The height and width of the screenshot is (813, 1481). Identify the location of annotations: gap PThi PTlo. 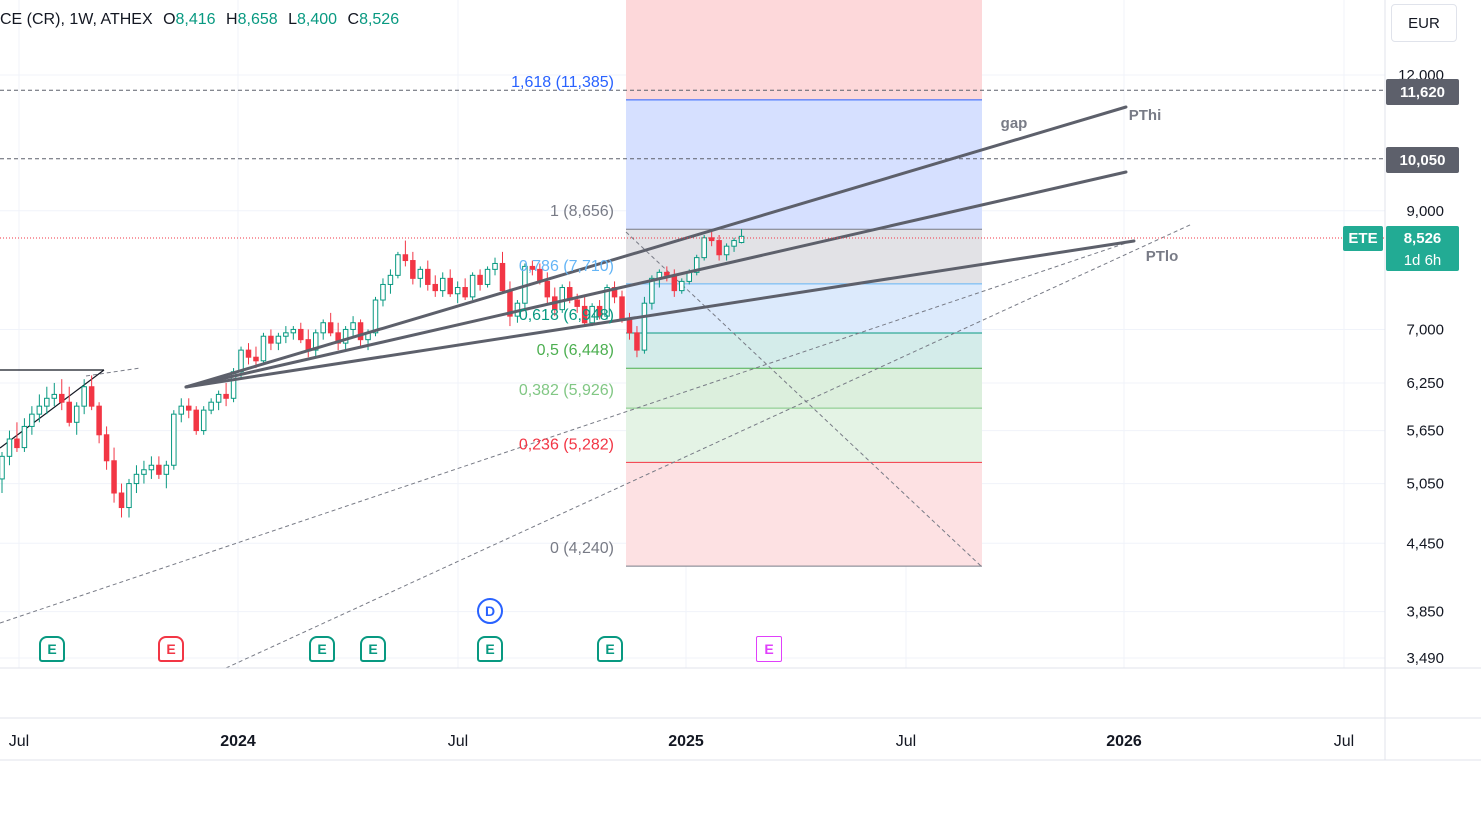
(1090, 186).